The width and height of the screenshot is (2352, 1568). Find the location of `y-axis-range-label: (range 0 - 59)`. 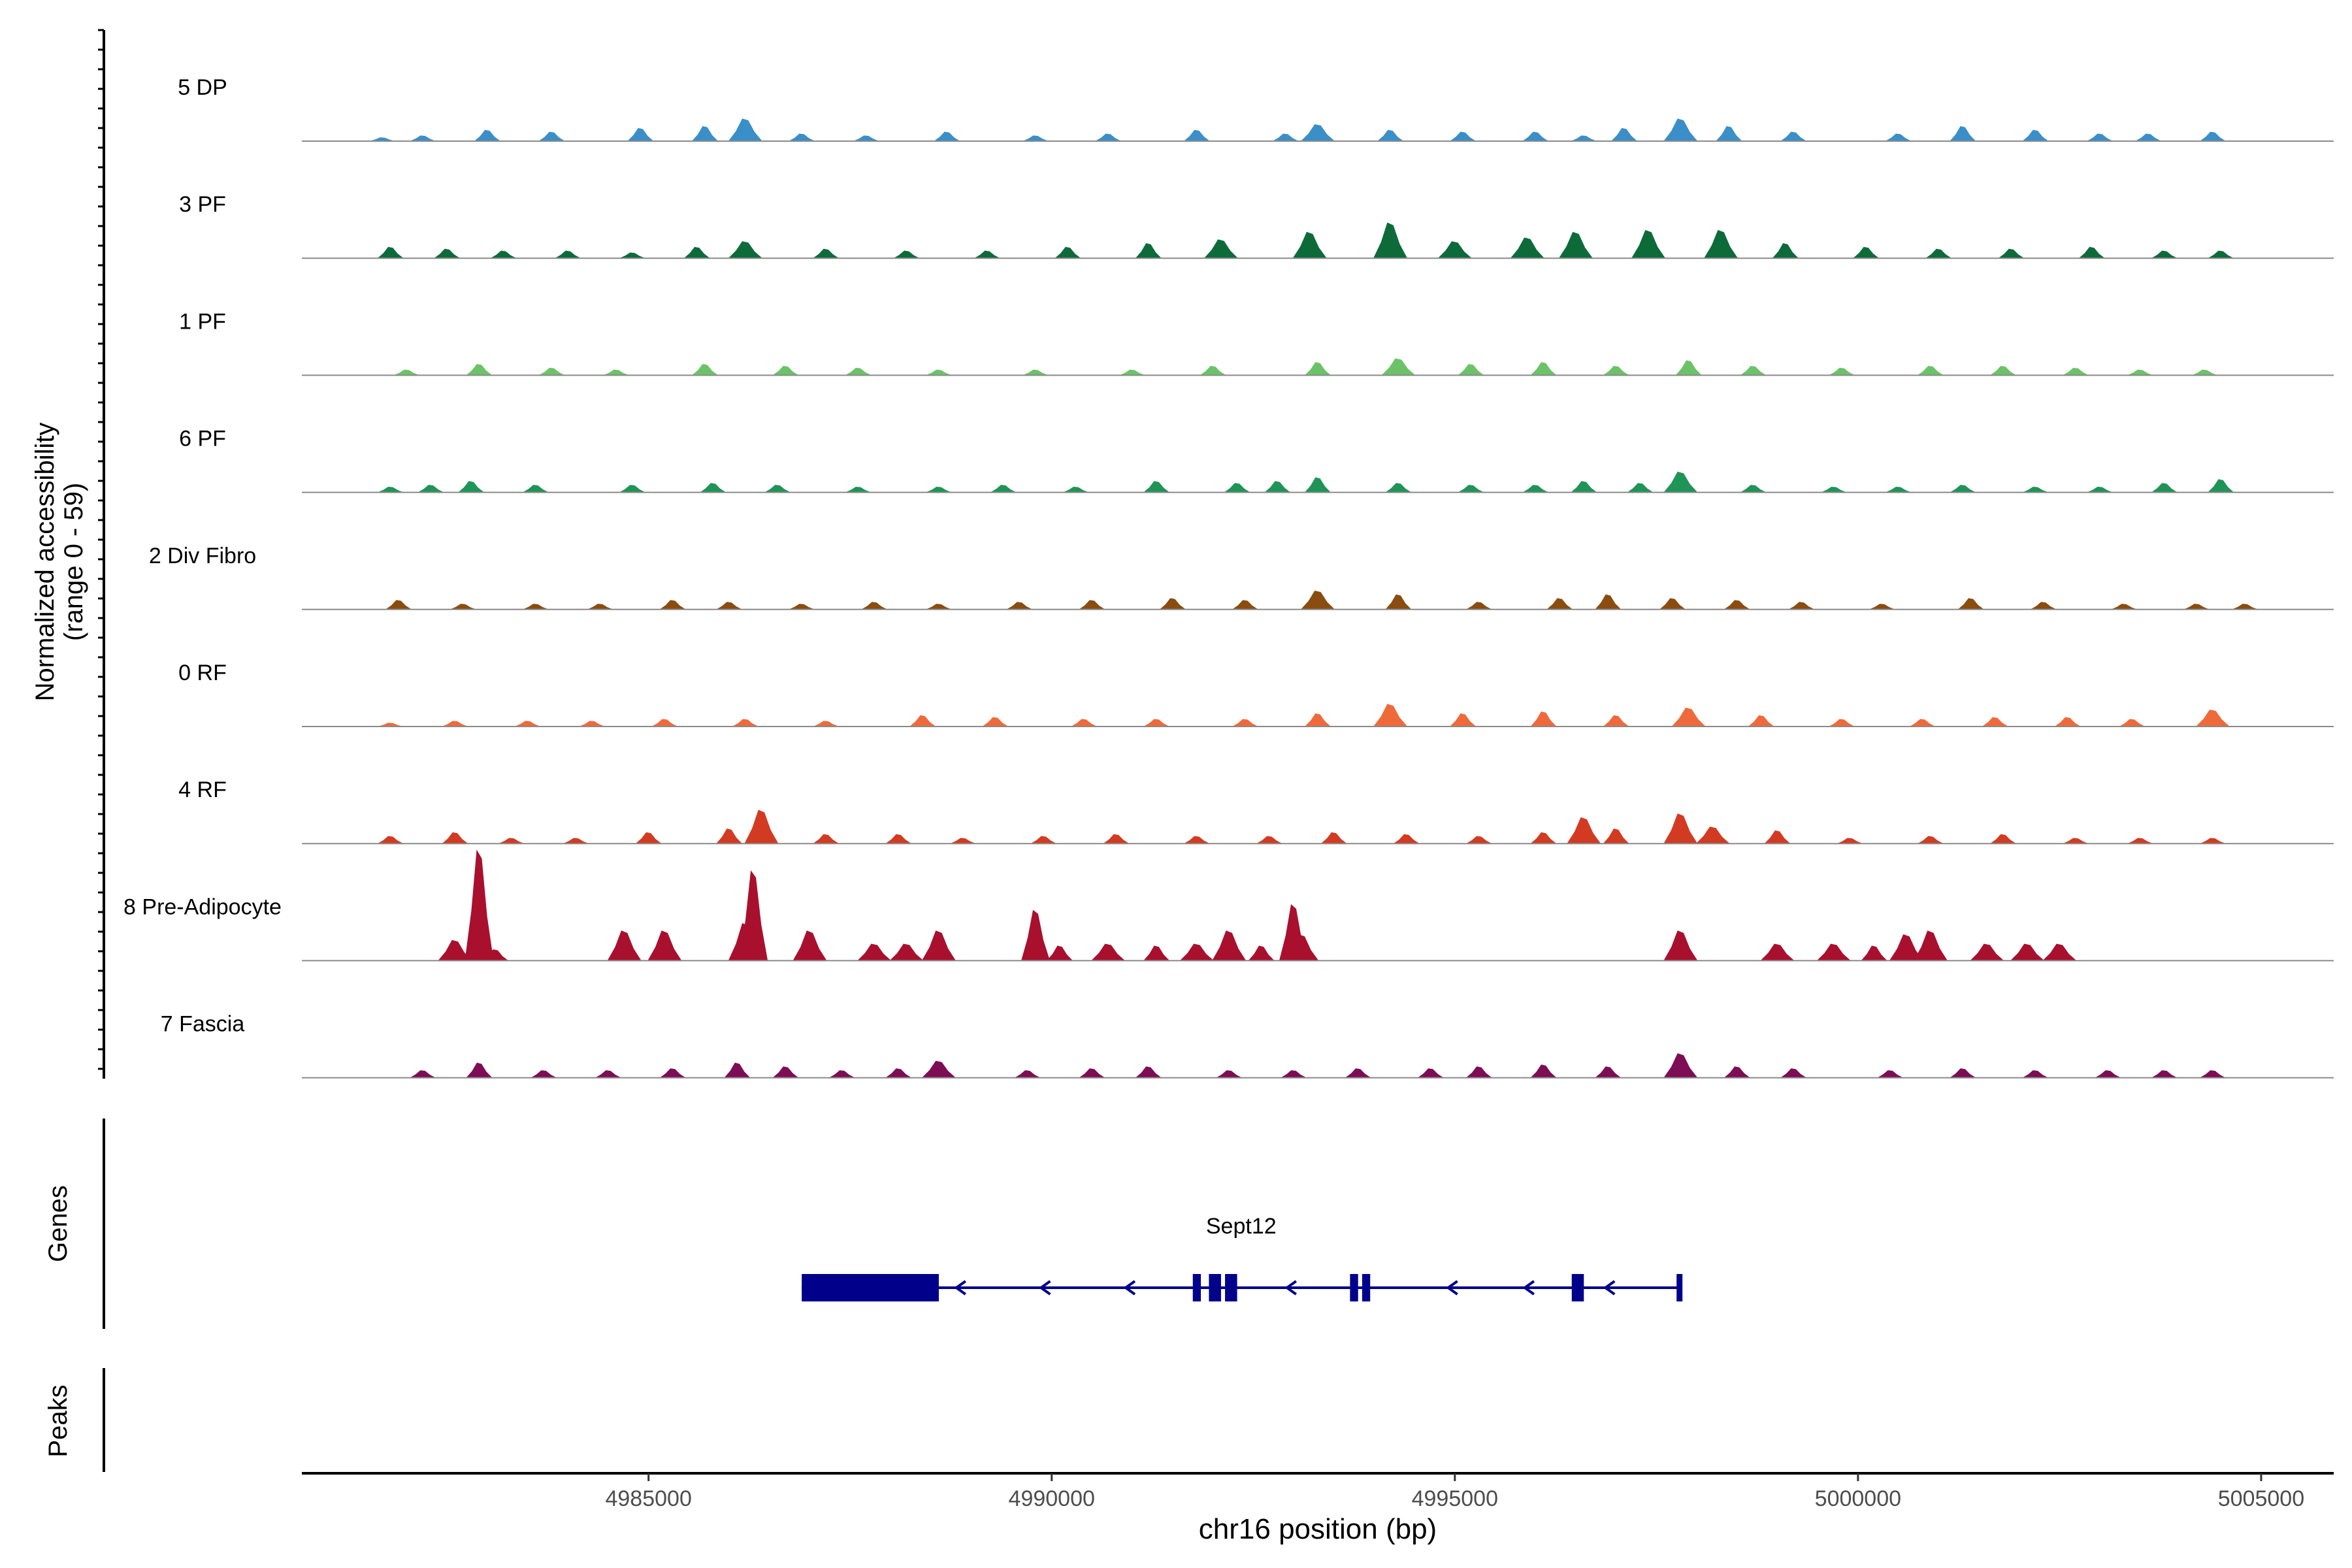

y-axis-range-label: (range 0 - 59) is located at coordinates (73, 562).